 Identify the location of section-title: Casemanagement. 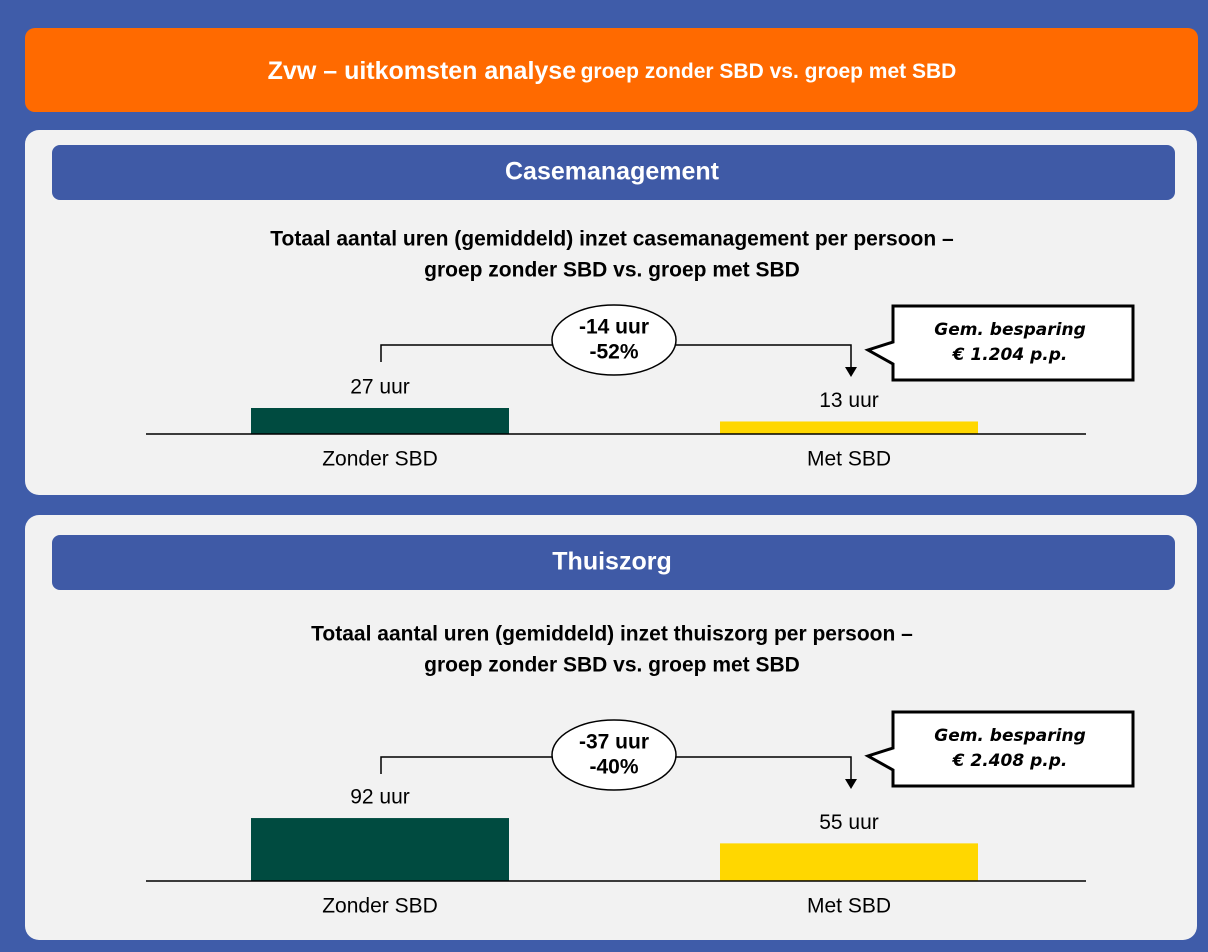
(612, 172).